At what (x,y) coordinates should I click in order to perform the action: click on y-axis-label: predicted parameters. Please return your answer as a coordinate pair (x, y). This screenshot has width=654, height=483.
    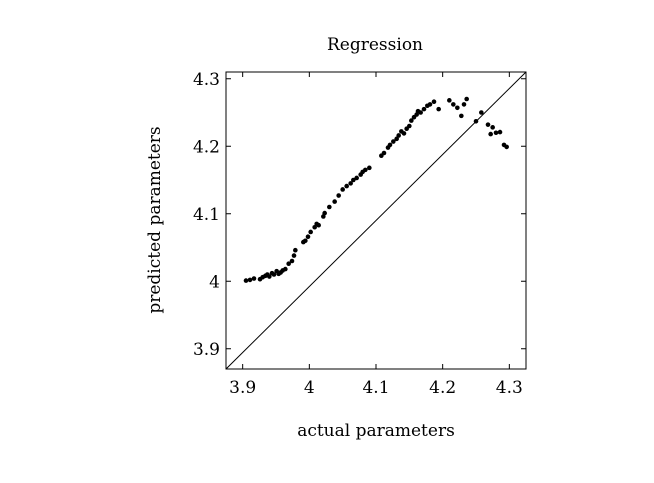
    Looking at the image, I should click on (155, 219).